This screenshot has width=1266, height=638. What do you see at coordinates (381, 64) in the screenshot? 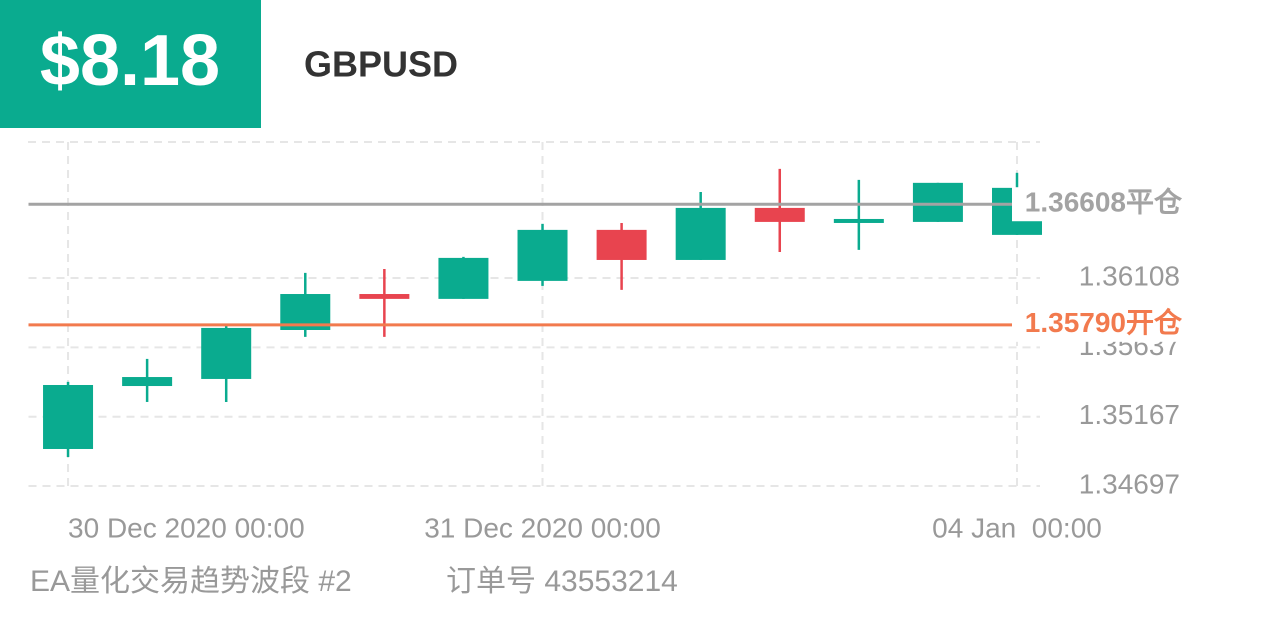
I see `symbol: GBPUSD` at bounding box center [381, 64].